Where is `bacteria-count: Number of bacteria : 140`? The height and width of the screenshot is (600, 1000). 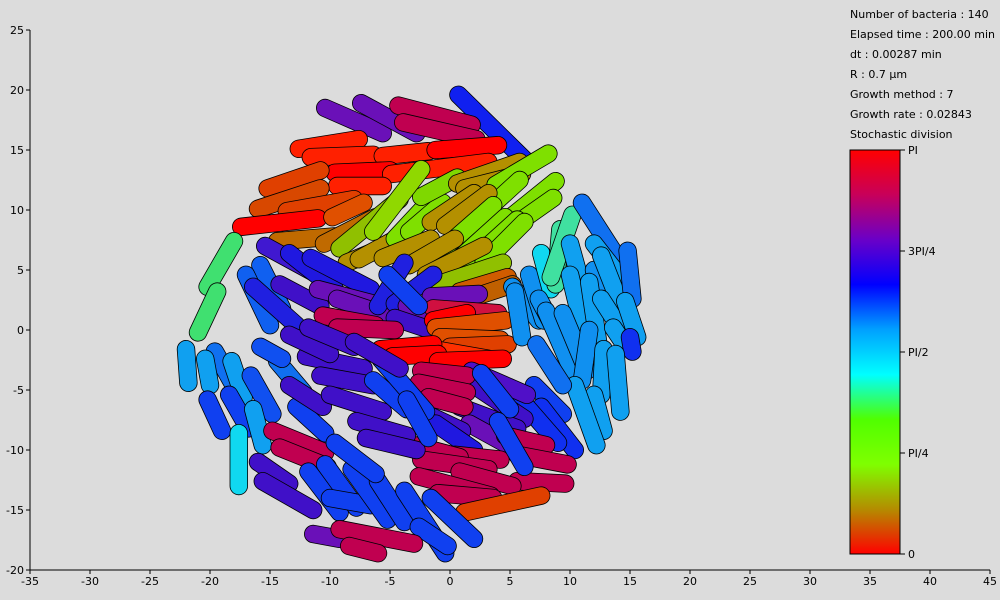 bacteria-count: Number of bacteria : 140 is located at coordinates (919, 14).